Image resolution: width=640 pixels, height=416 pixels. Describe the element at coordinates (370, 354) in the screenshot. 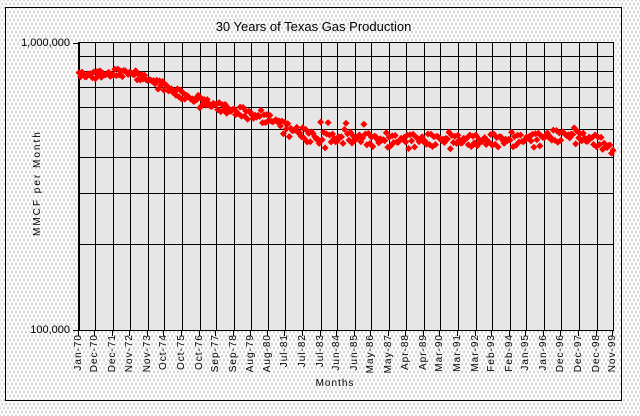

I see `x-tick-label: May-86` at that location.